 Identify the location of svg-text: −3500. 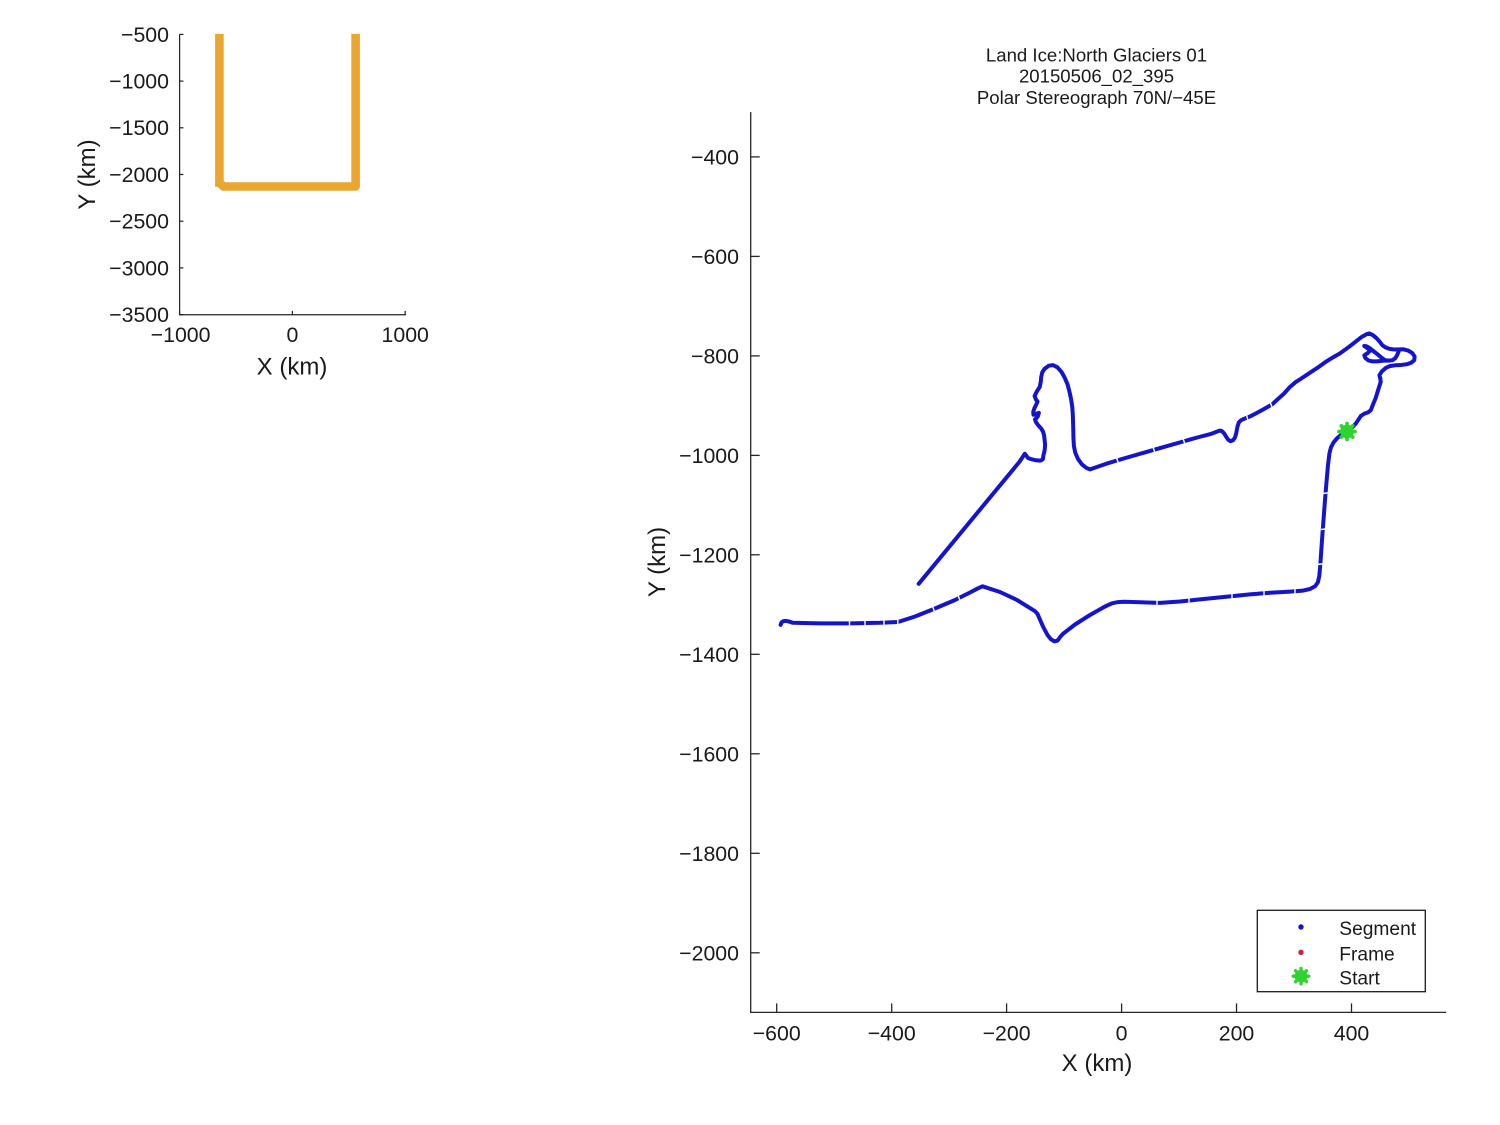
(139, 315).